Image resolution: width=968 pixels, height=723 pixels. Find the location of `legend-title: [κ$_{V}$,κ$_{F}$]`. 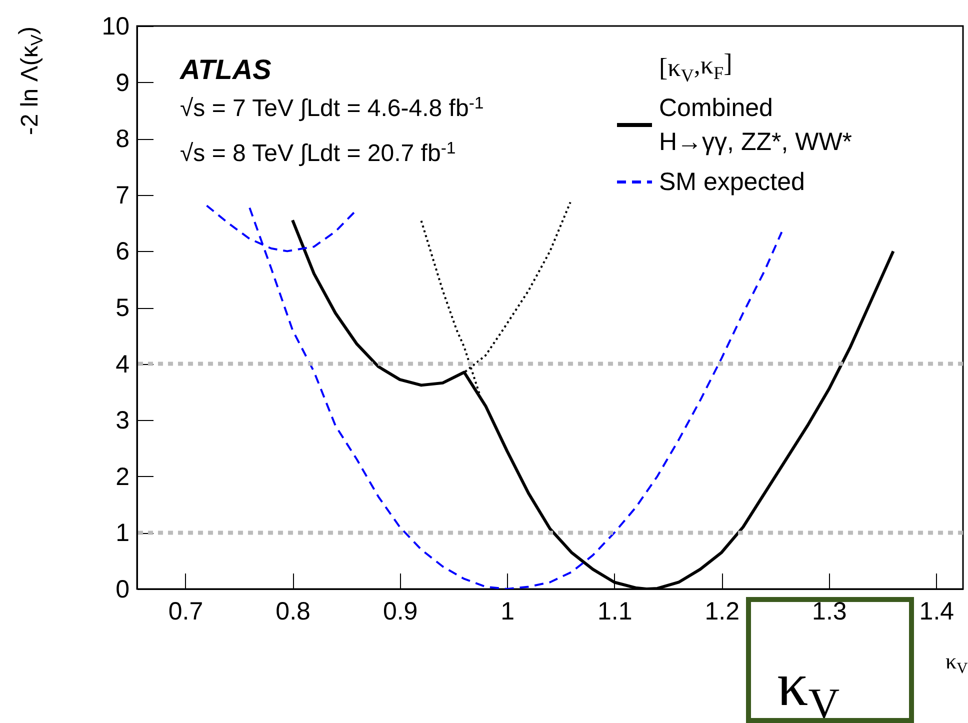

legend-title: [κ$_{V}$,κ$_{F}$] is located at coordinates (695, 67).